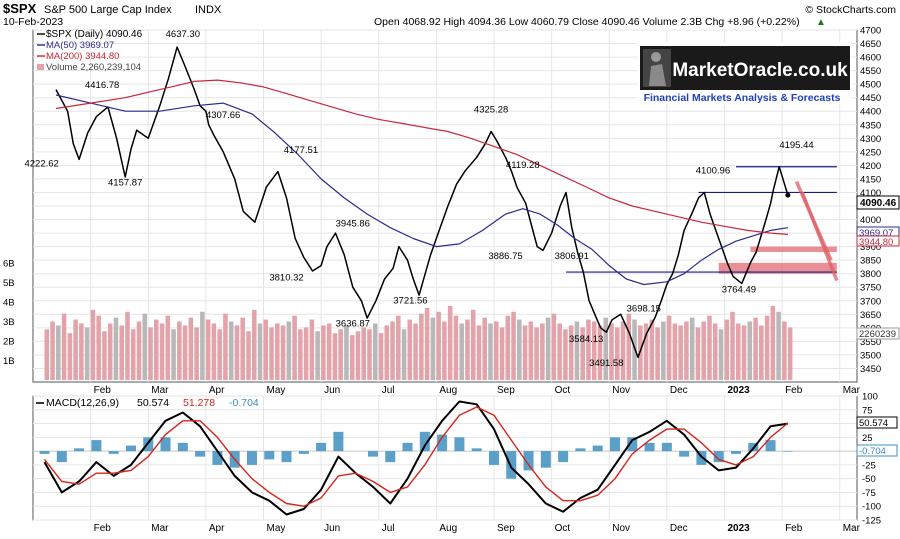  What do you see at coordinates (199, 403) in the screenshot?
I see `legend-signal-value: 51.278` at bounding box center [199, 403].